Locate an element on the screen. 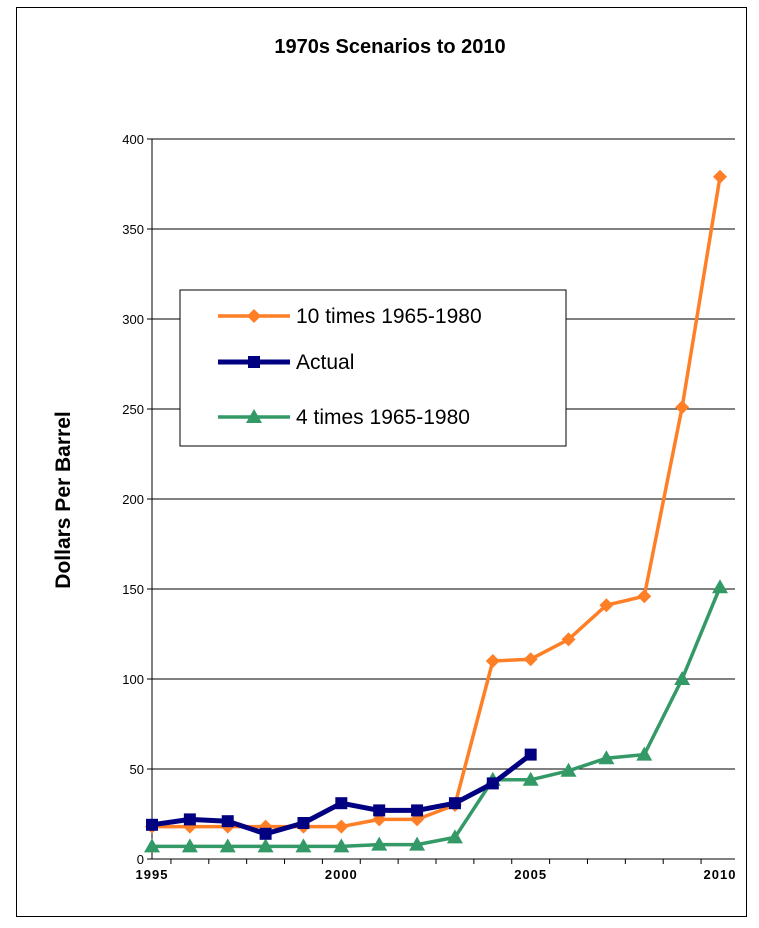 This screenshot has width=759, height=928. legend-item: 4 times 1965-1980 is located at coordinates (344, 417).